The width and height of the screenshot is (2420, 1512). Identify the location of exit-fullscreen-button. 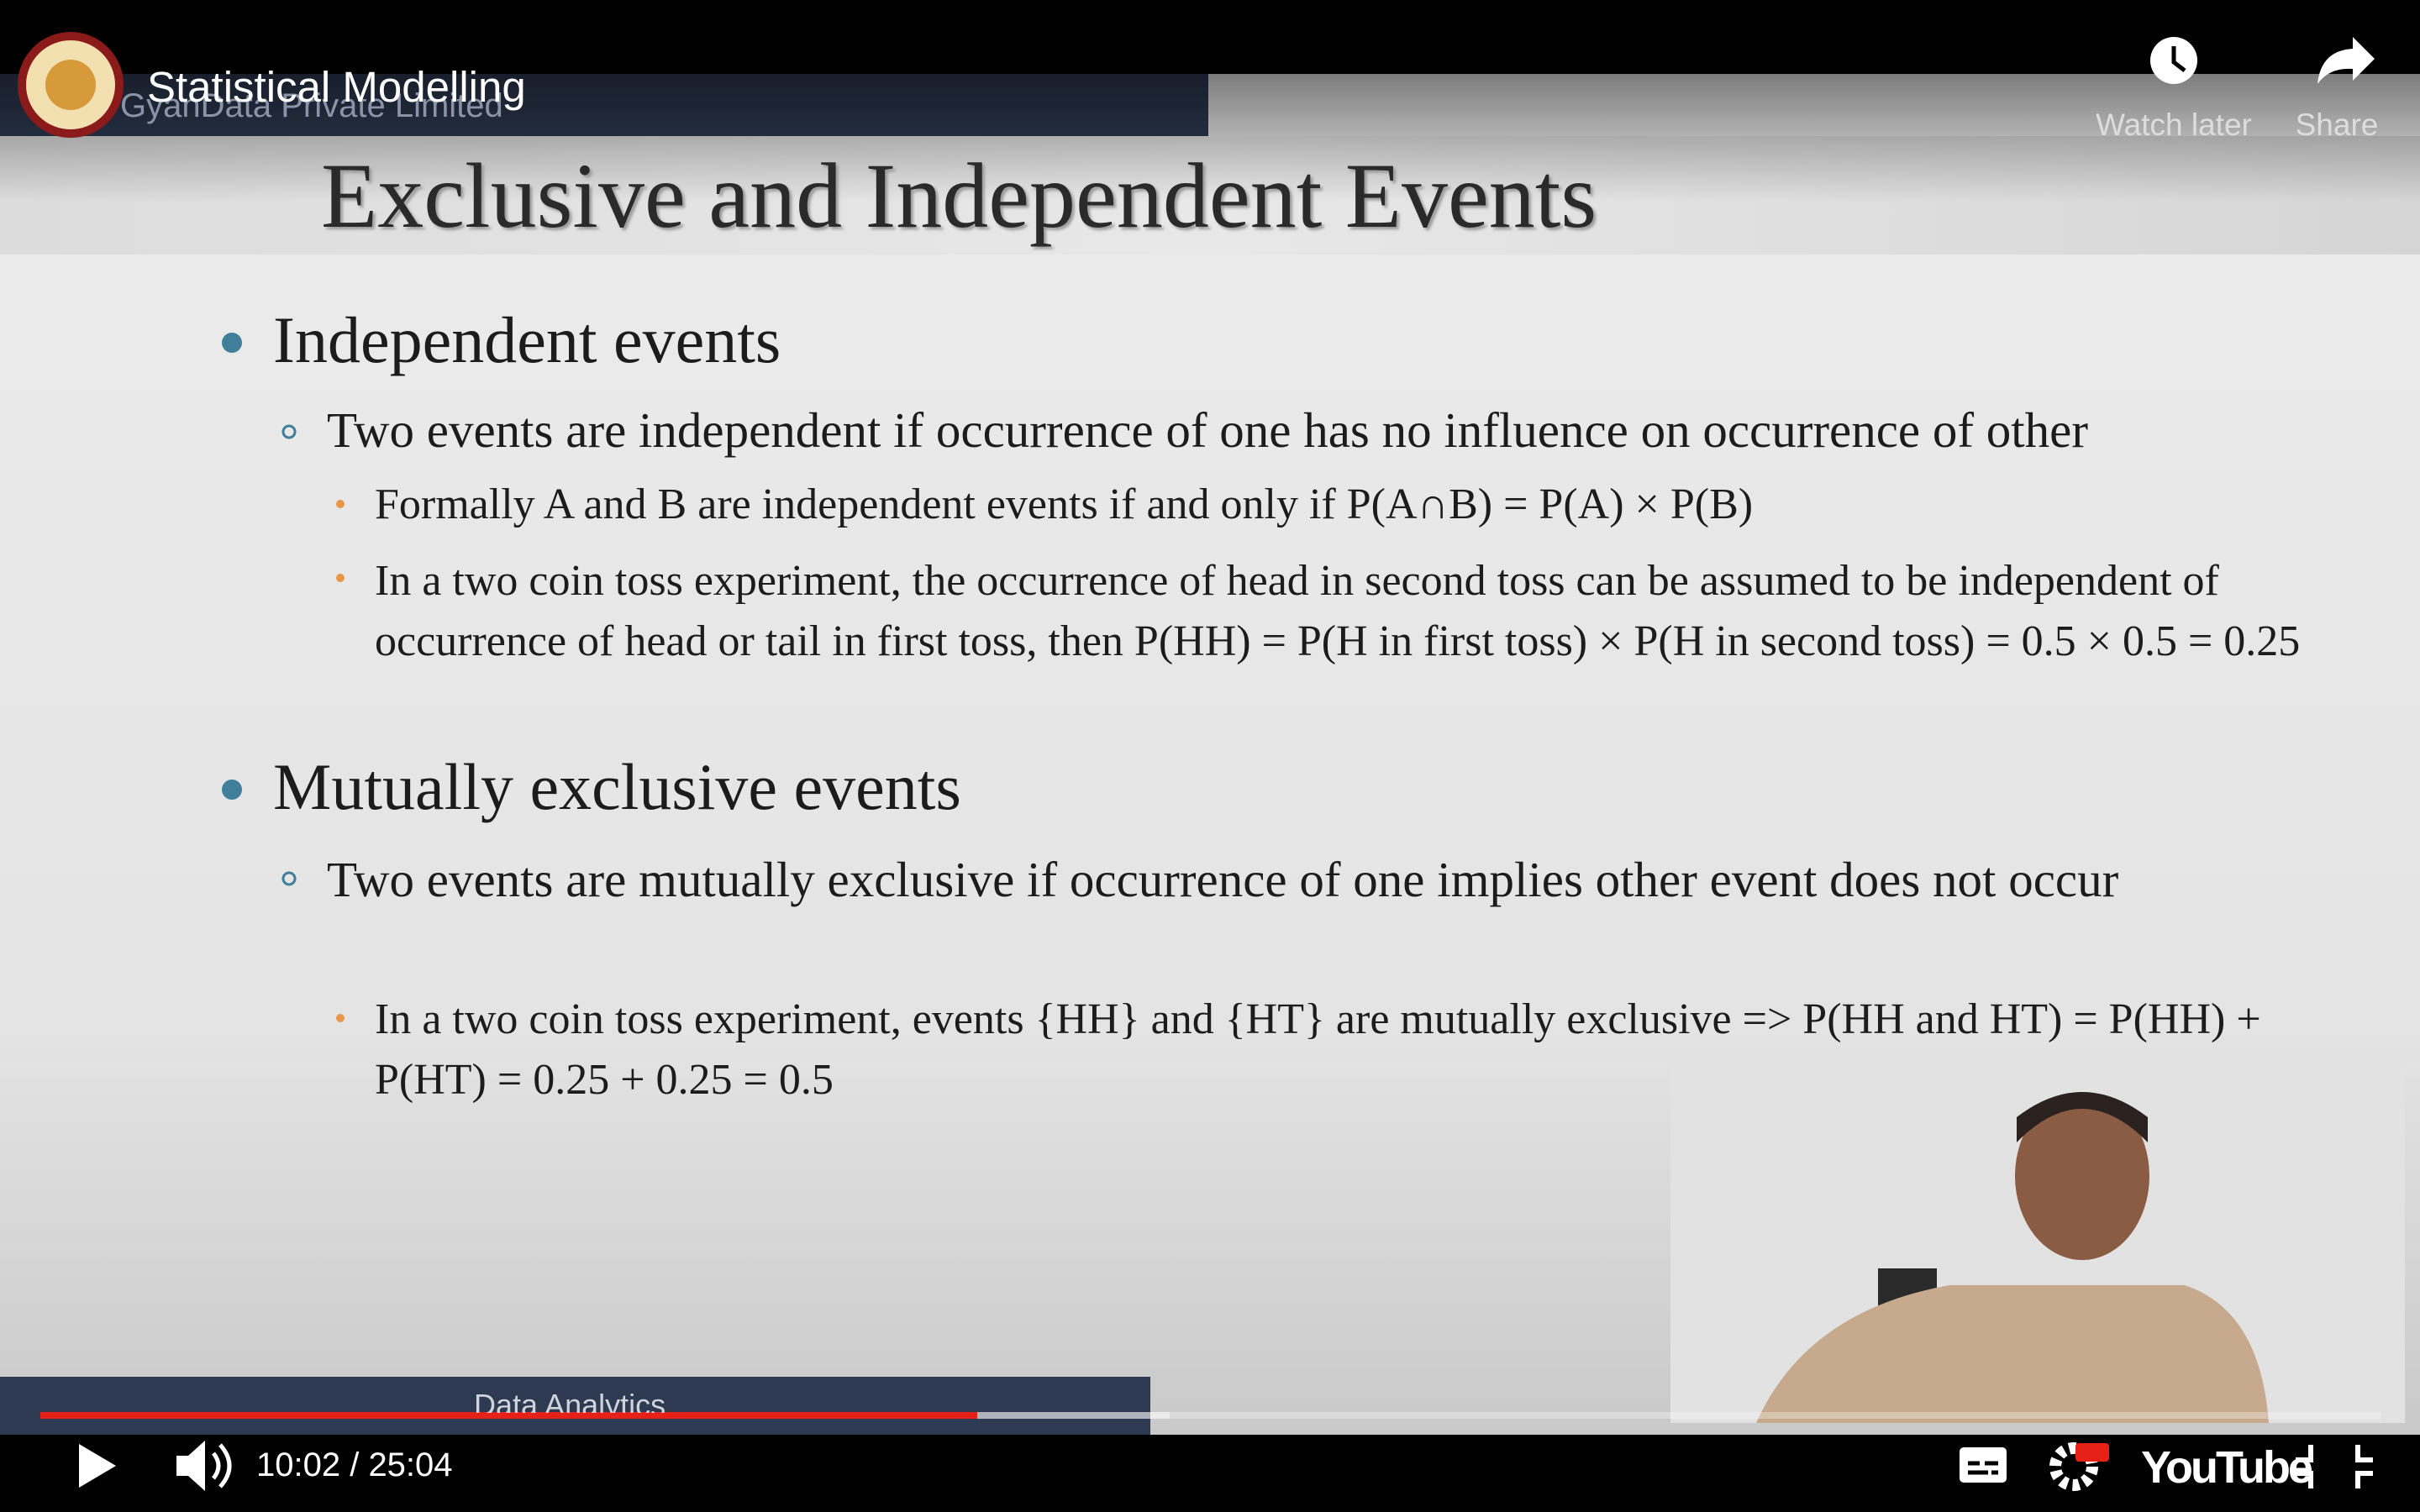
(2334, 1466).